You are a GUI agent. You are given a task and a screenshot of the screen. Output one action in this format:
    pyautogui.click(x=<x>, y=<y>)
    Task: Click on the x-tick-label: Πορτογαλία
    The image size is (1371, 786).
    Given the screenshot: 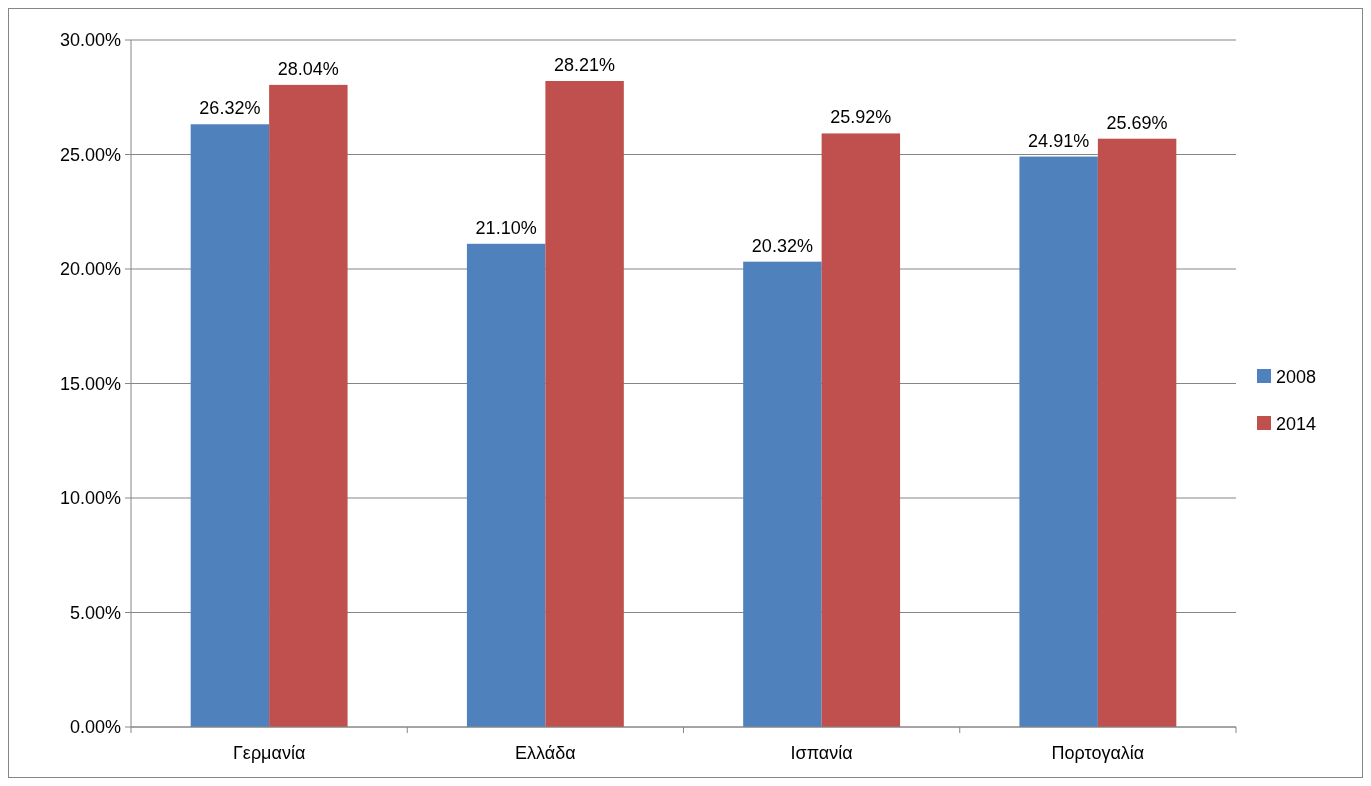 What is the action you would take?
    pyautogui.click(x=1098, y=753)
    